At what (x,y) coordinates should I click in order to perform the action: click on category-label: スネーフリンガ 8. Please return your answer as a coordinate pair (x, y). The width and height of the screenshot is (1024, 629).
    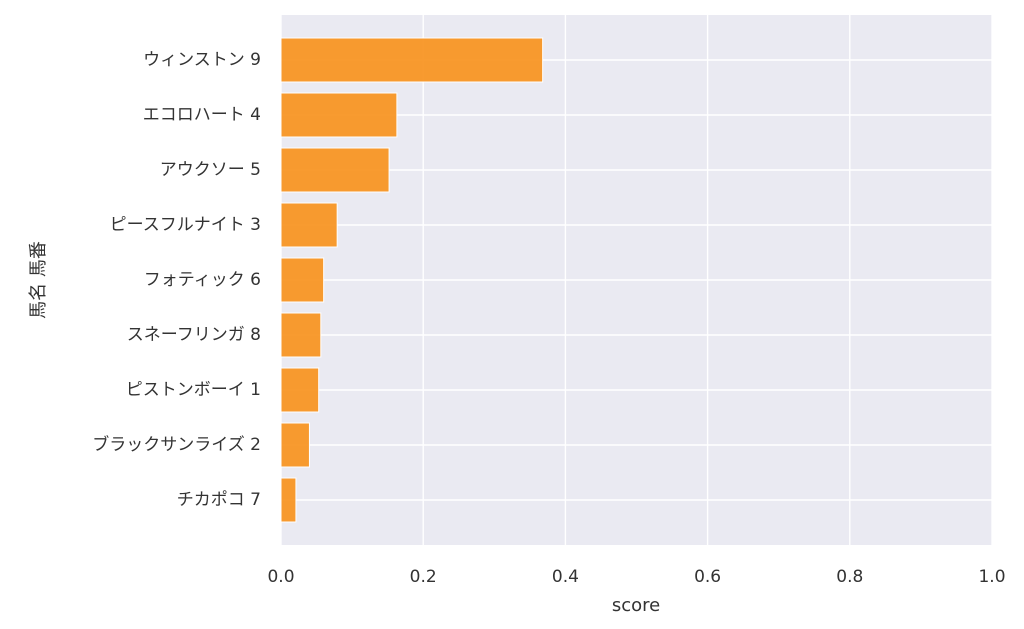
    Looking at the image, I should click on (194, 335).